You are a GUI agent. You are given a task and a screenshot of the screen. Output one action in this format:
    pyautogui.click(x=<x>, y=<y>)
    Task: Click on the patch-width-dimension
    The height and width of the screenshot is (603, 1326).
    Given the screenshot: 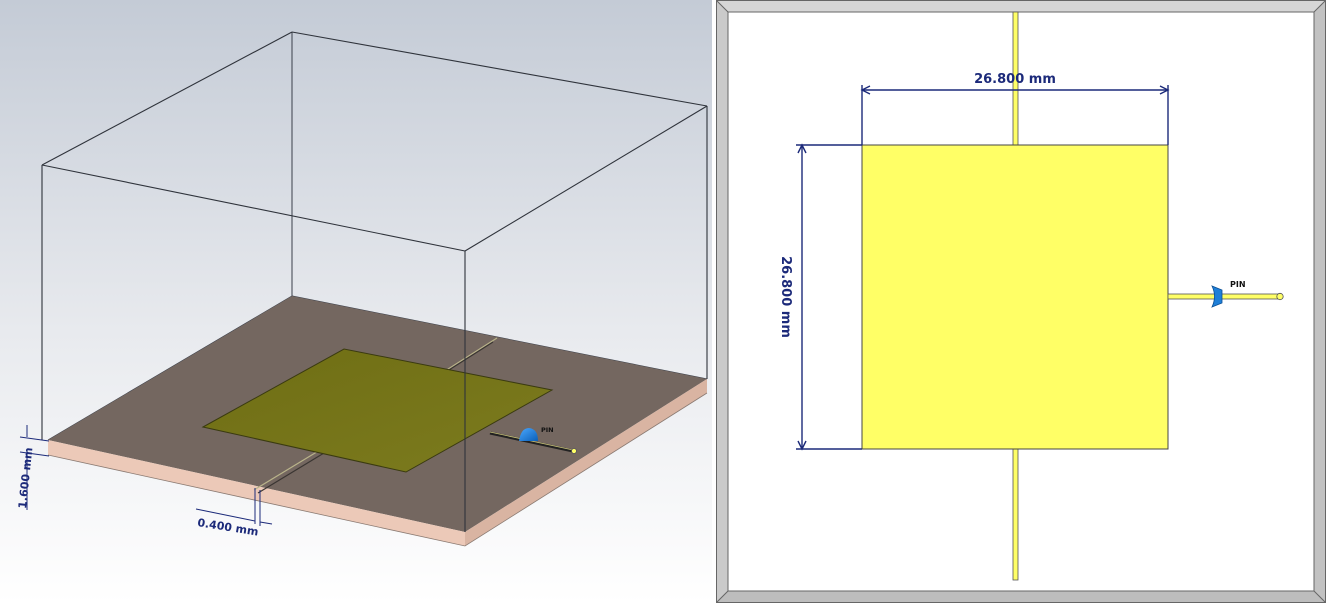 What is the action you would take?
    pyautogui.click(x=1015, y=115)
    